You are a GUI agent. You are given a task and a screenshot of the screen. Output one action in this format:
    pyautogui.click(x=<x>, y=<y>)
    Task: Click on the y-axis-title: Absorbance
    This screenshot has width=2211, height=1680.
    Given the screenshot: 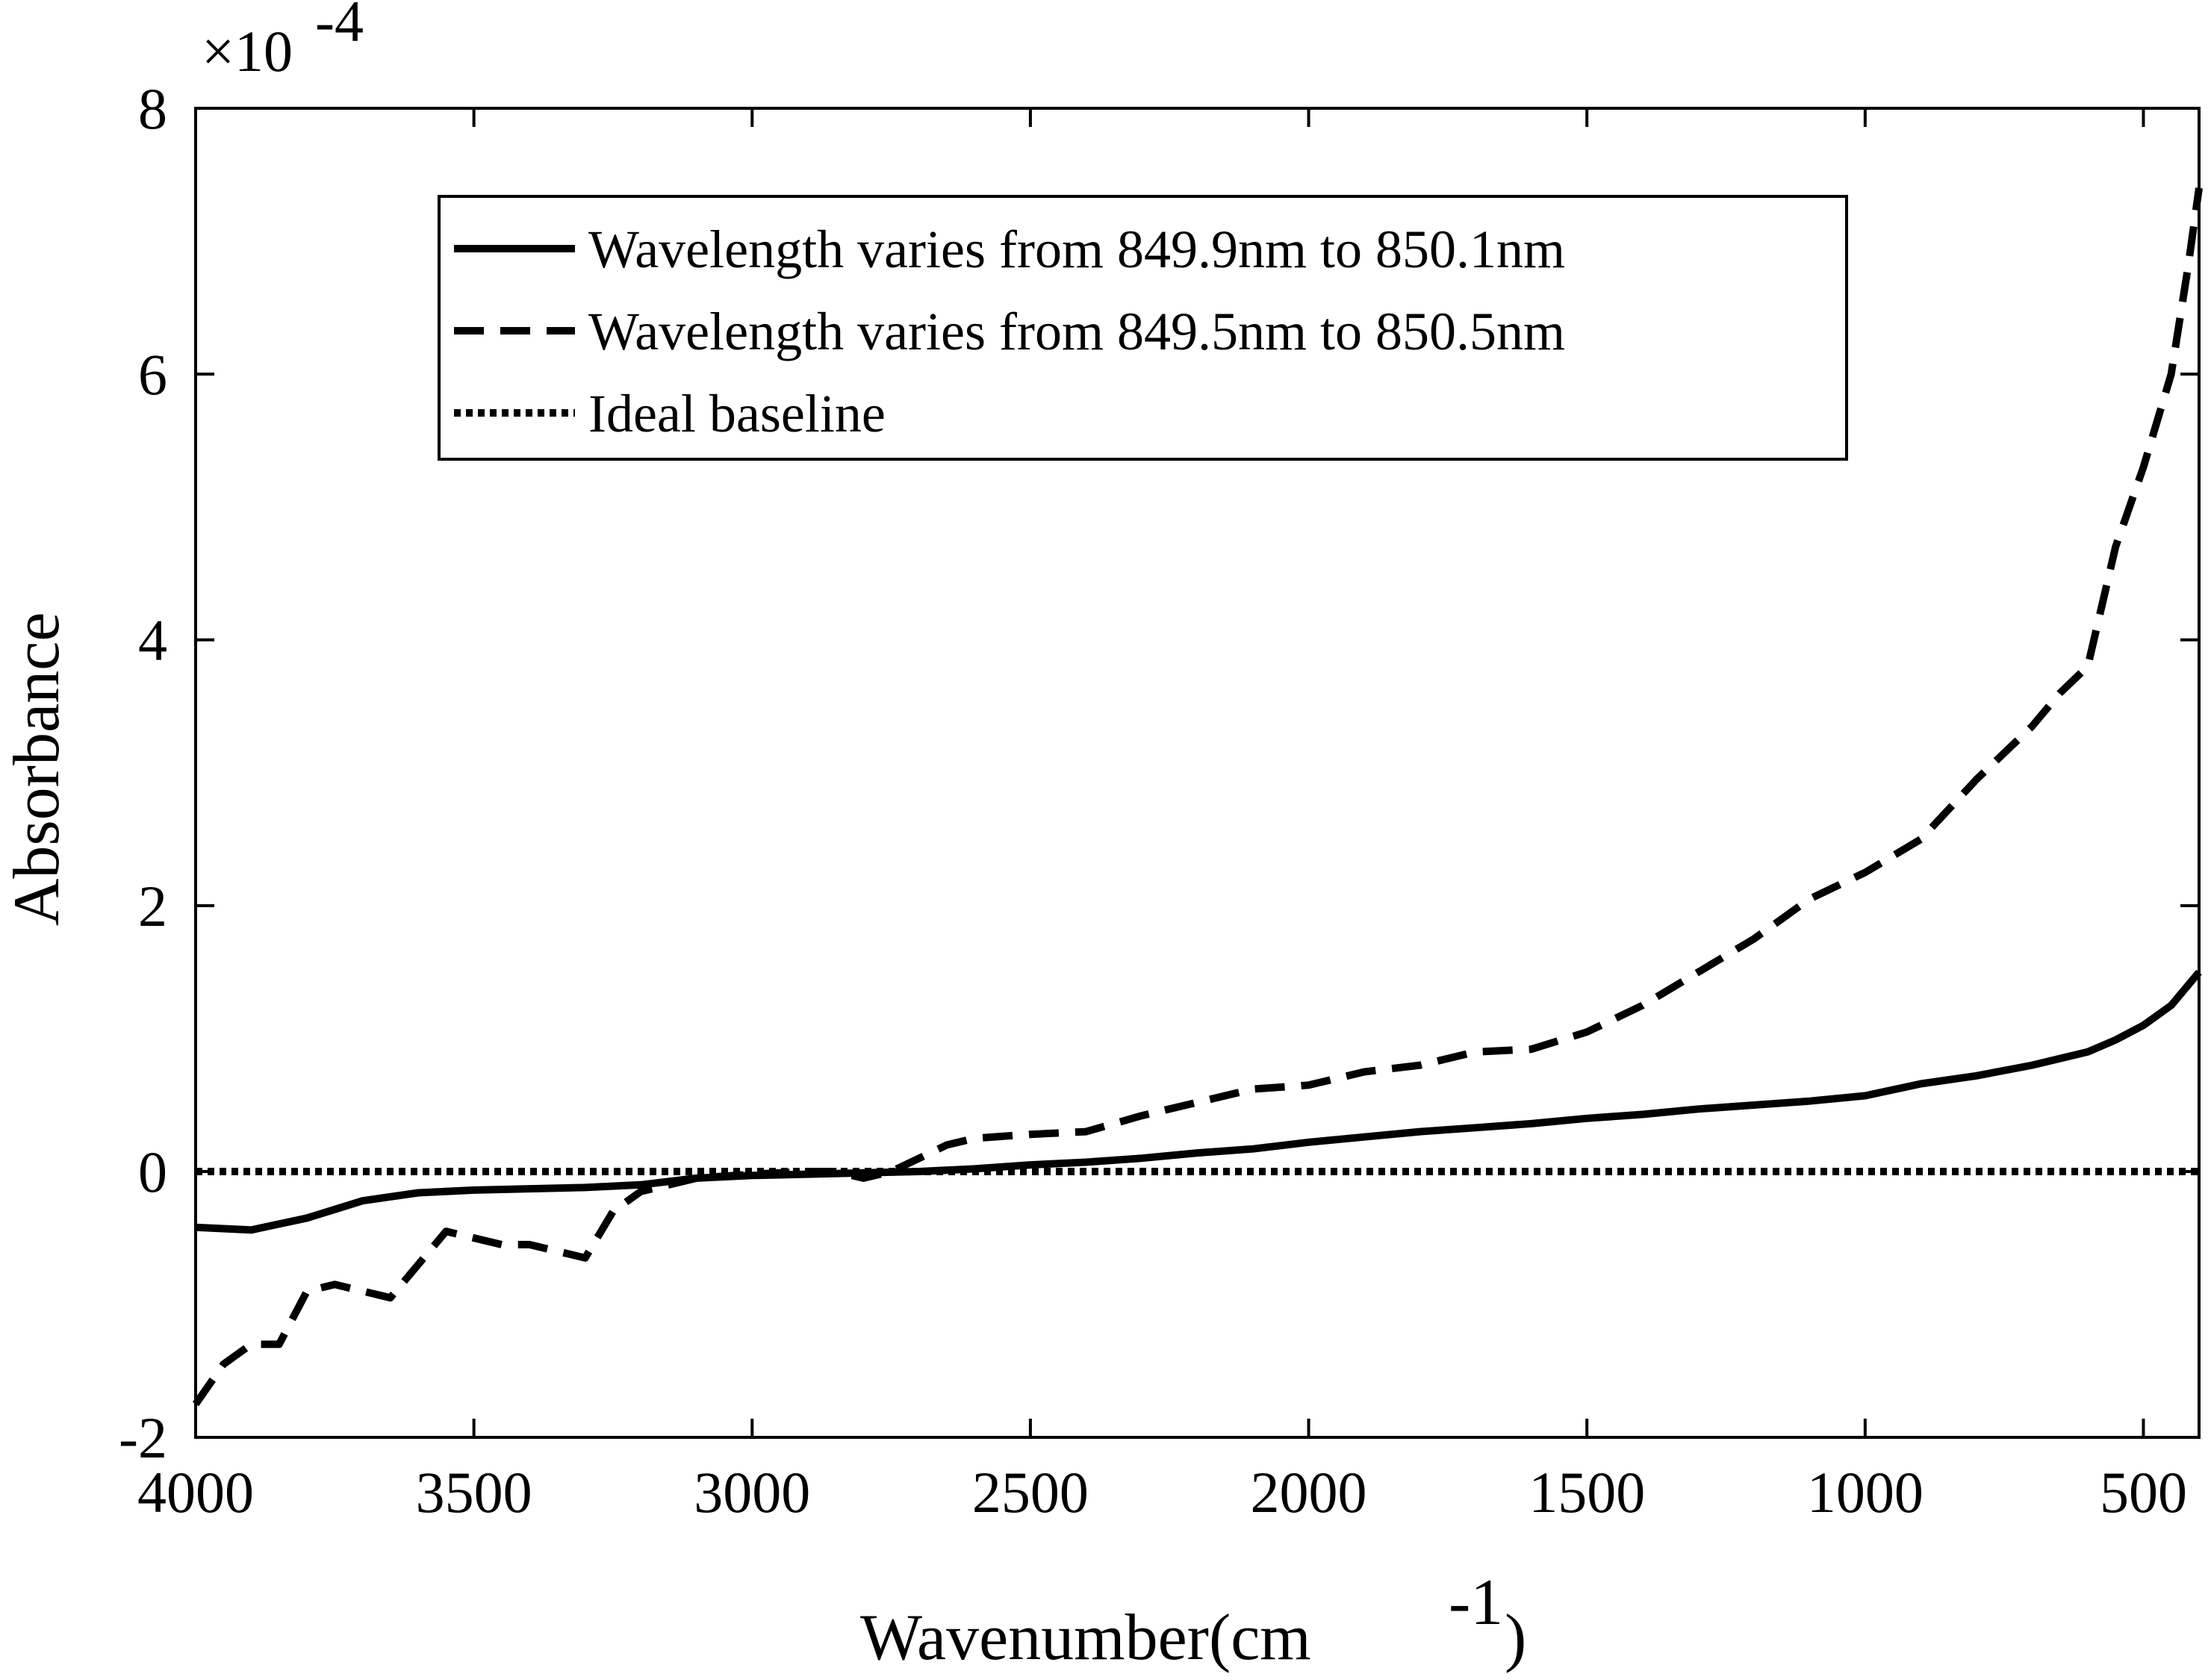 What is the action you would take?
    pyautogui.click(x=37, y=769)
    